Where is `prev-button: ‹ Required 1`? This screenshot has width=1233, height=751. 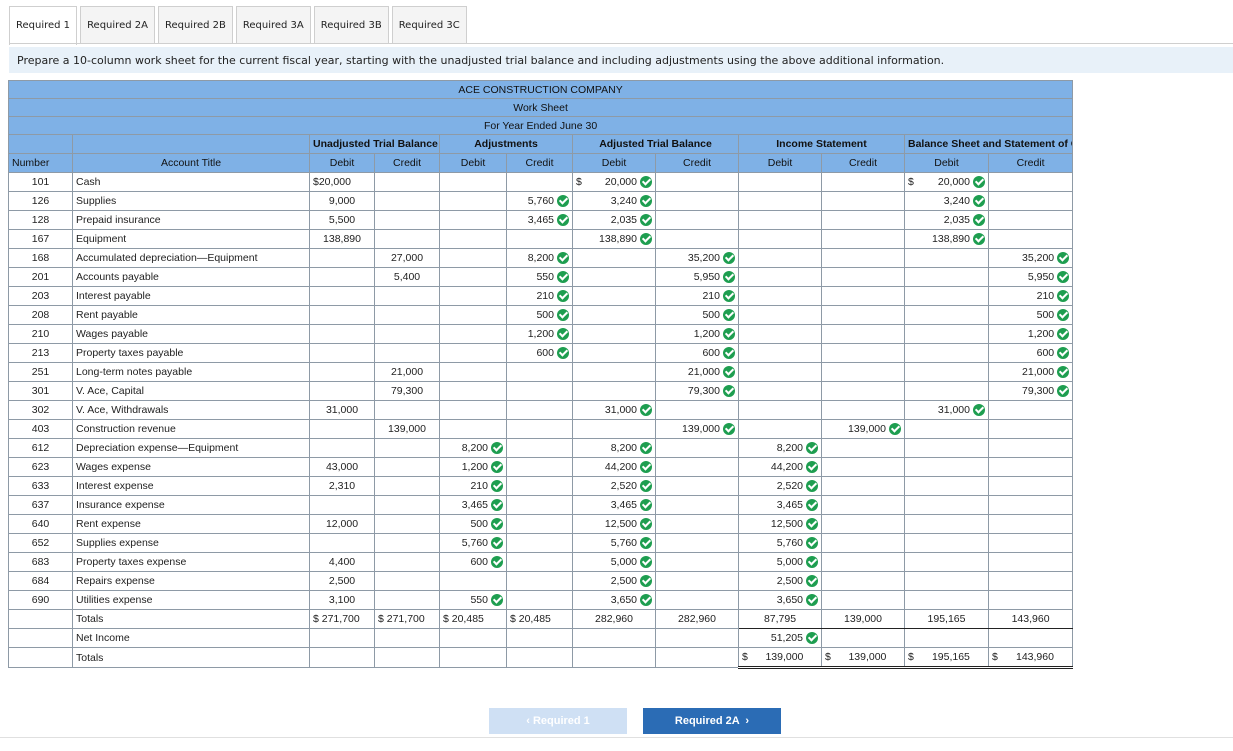 prev-button: ‹ Required 1 is located at coordinates (558, 721).